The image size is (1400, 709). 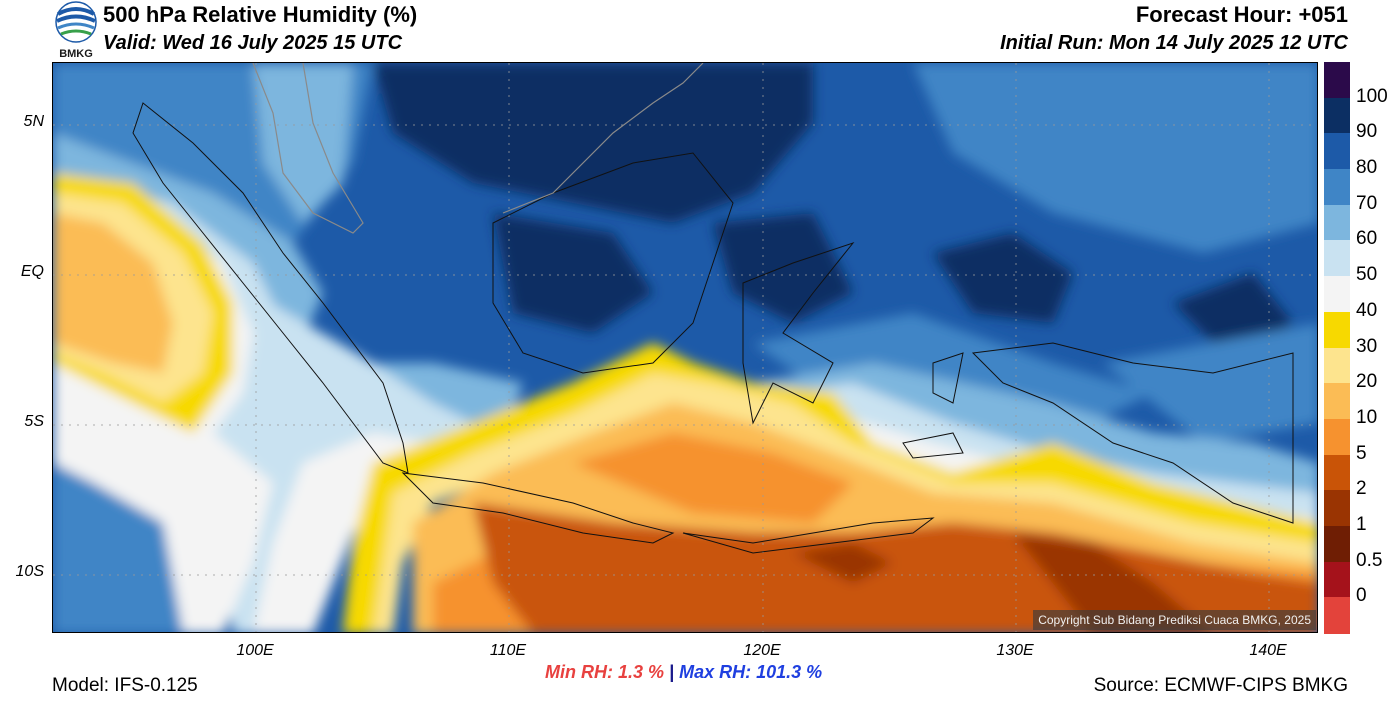 I want to click on colorbar-label: 60, so click(x=1367, y=239).